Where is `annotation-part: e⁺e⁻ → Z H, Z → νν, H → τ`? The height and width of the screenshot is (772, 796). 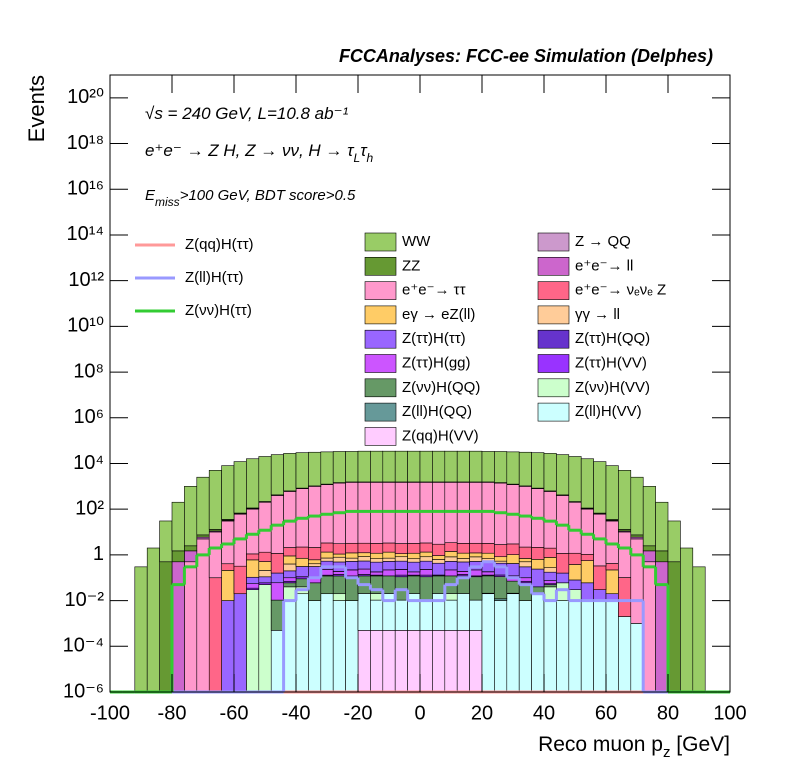 annotation-part: e⁺e⁻ → Z H, Z → νν, H → τ is located at coordinates (250, 150).